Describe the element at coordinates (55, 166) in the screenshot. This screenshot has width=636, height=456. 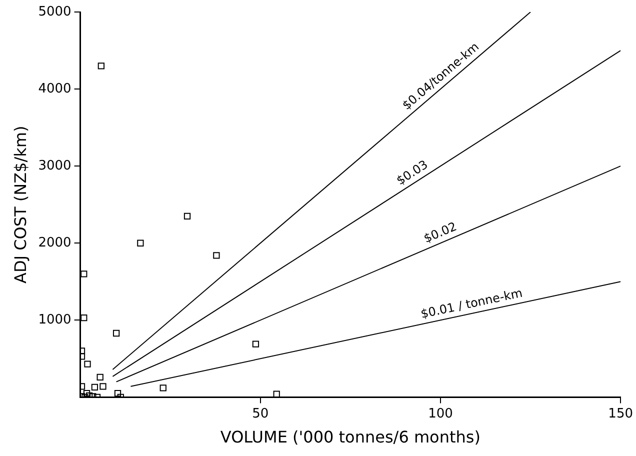
I see `y-tick-label: 3000` at that location.